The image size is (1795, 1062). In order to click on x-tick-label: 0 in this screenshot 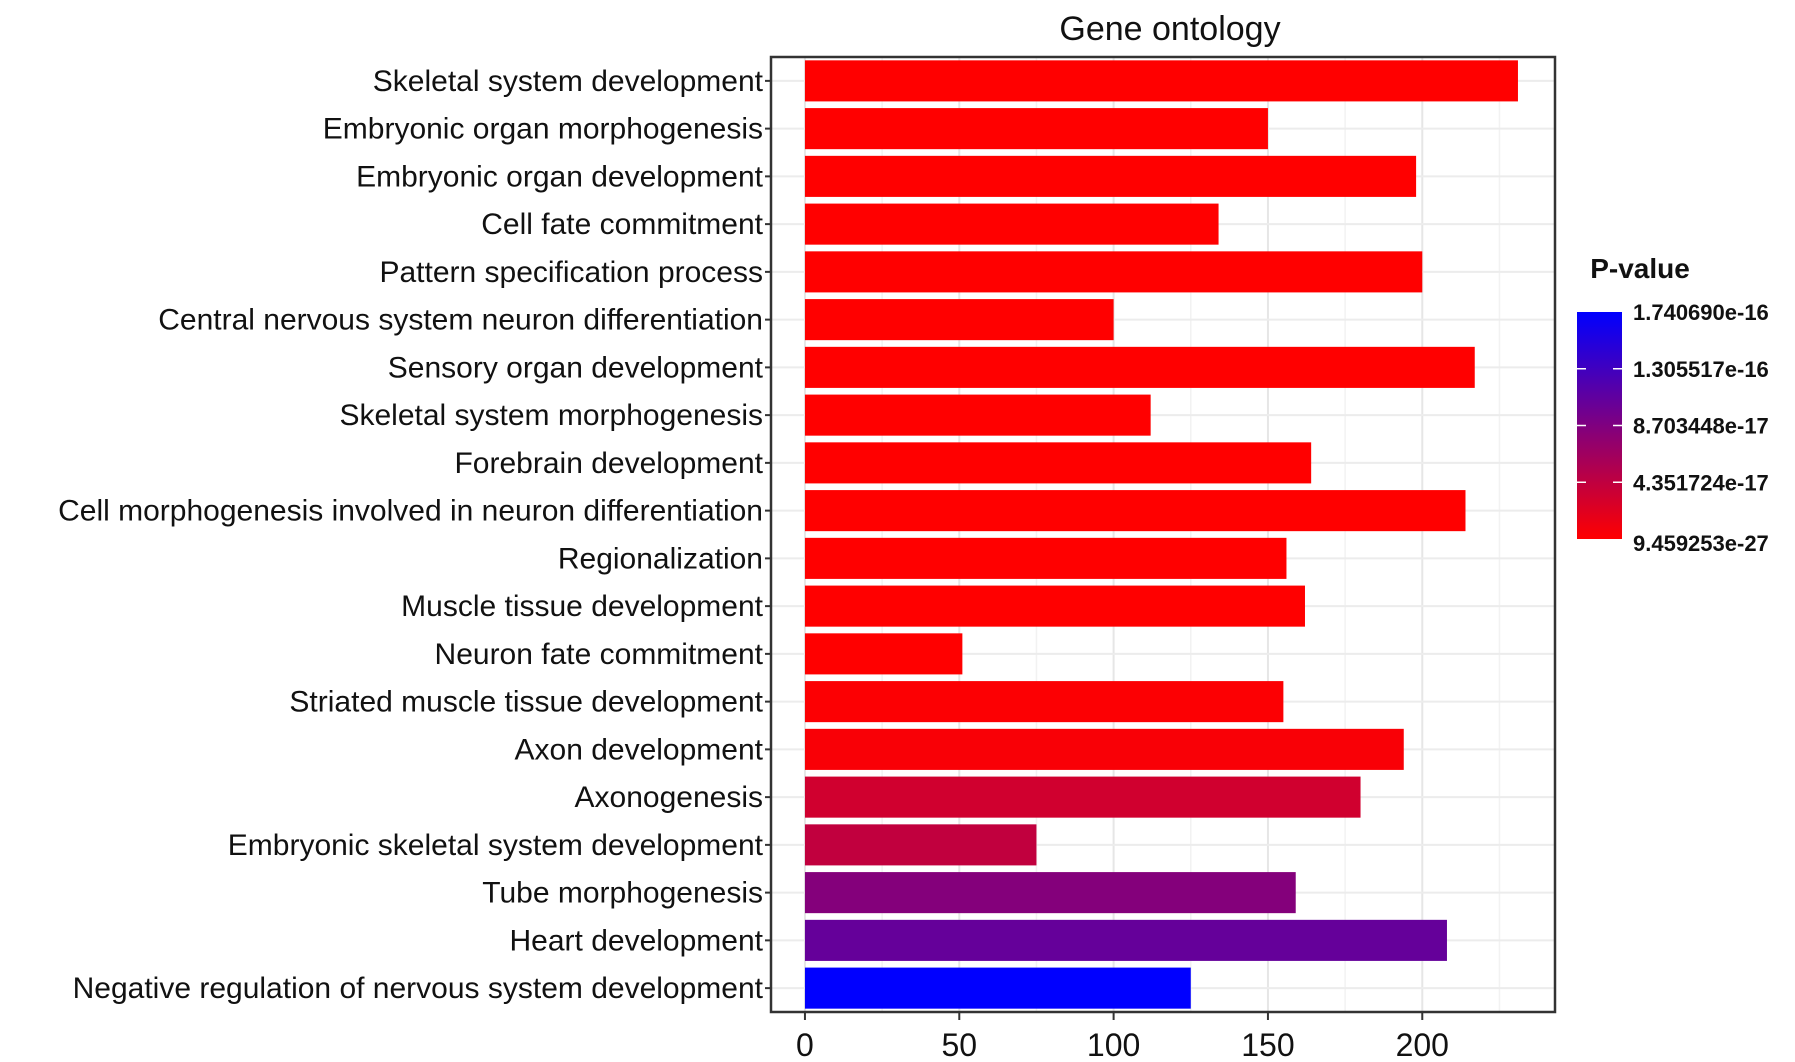, I will do `click(805, 1042)`.